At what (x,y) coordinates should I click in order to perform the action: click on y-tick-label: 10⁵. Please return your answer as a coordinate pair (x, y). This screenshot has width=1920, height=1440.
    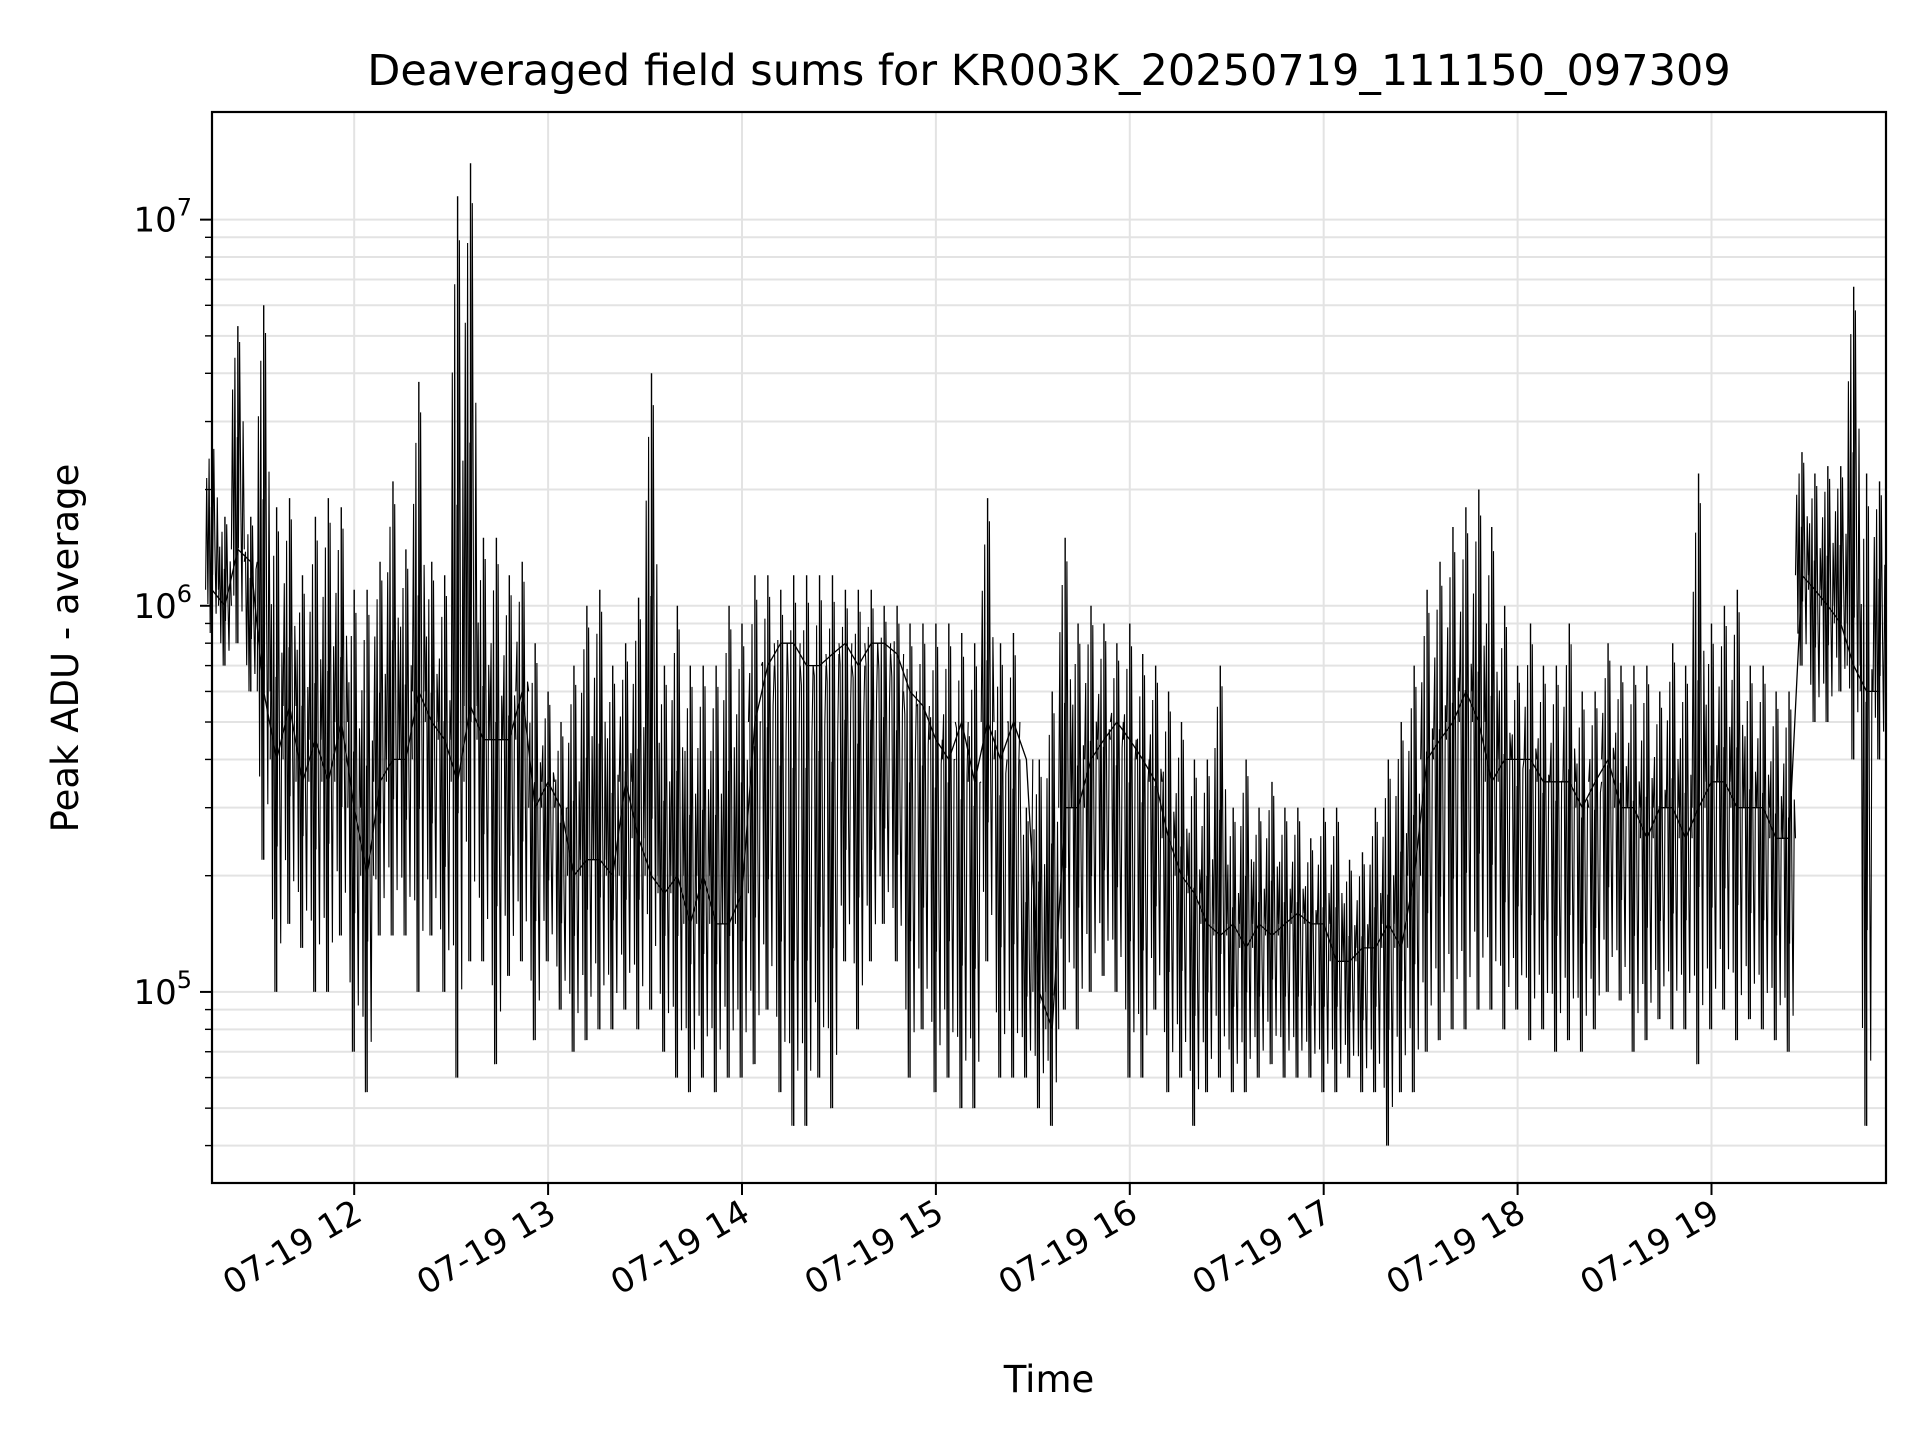
    Looking at the image, I should click on (162, 989).